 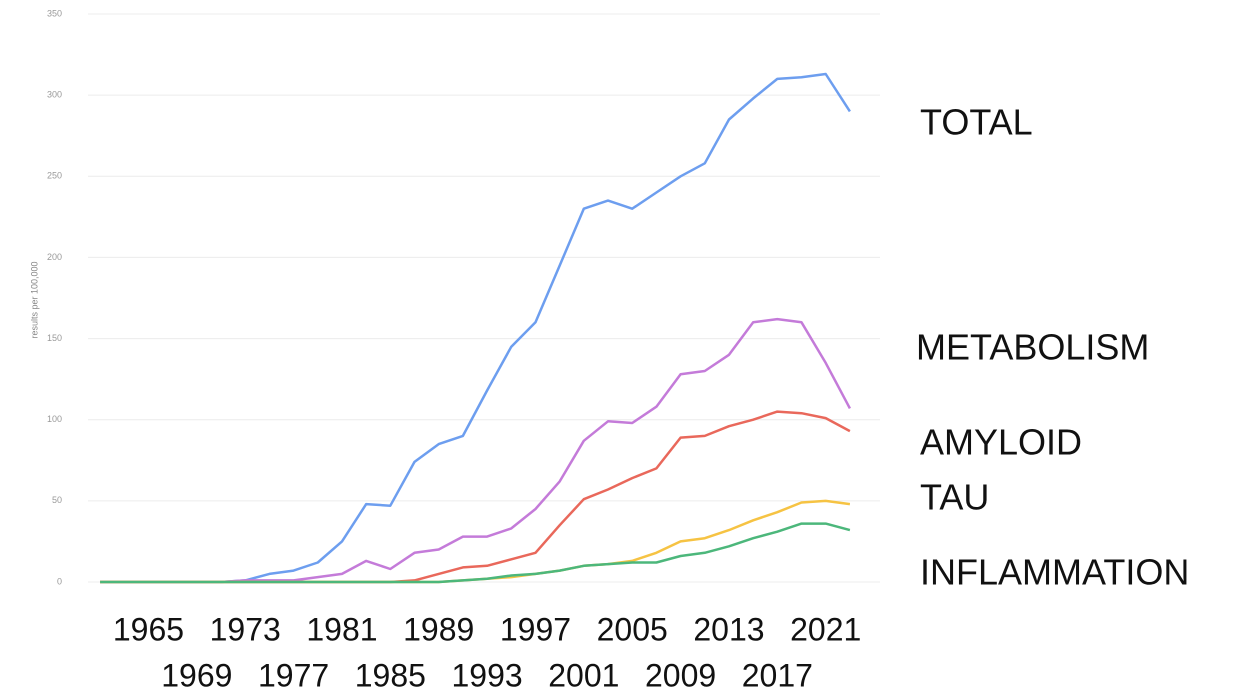 I want to click on y-tick-label: 350, so click(x=54, y=13).